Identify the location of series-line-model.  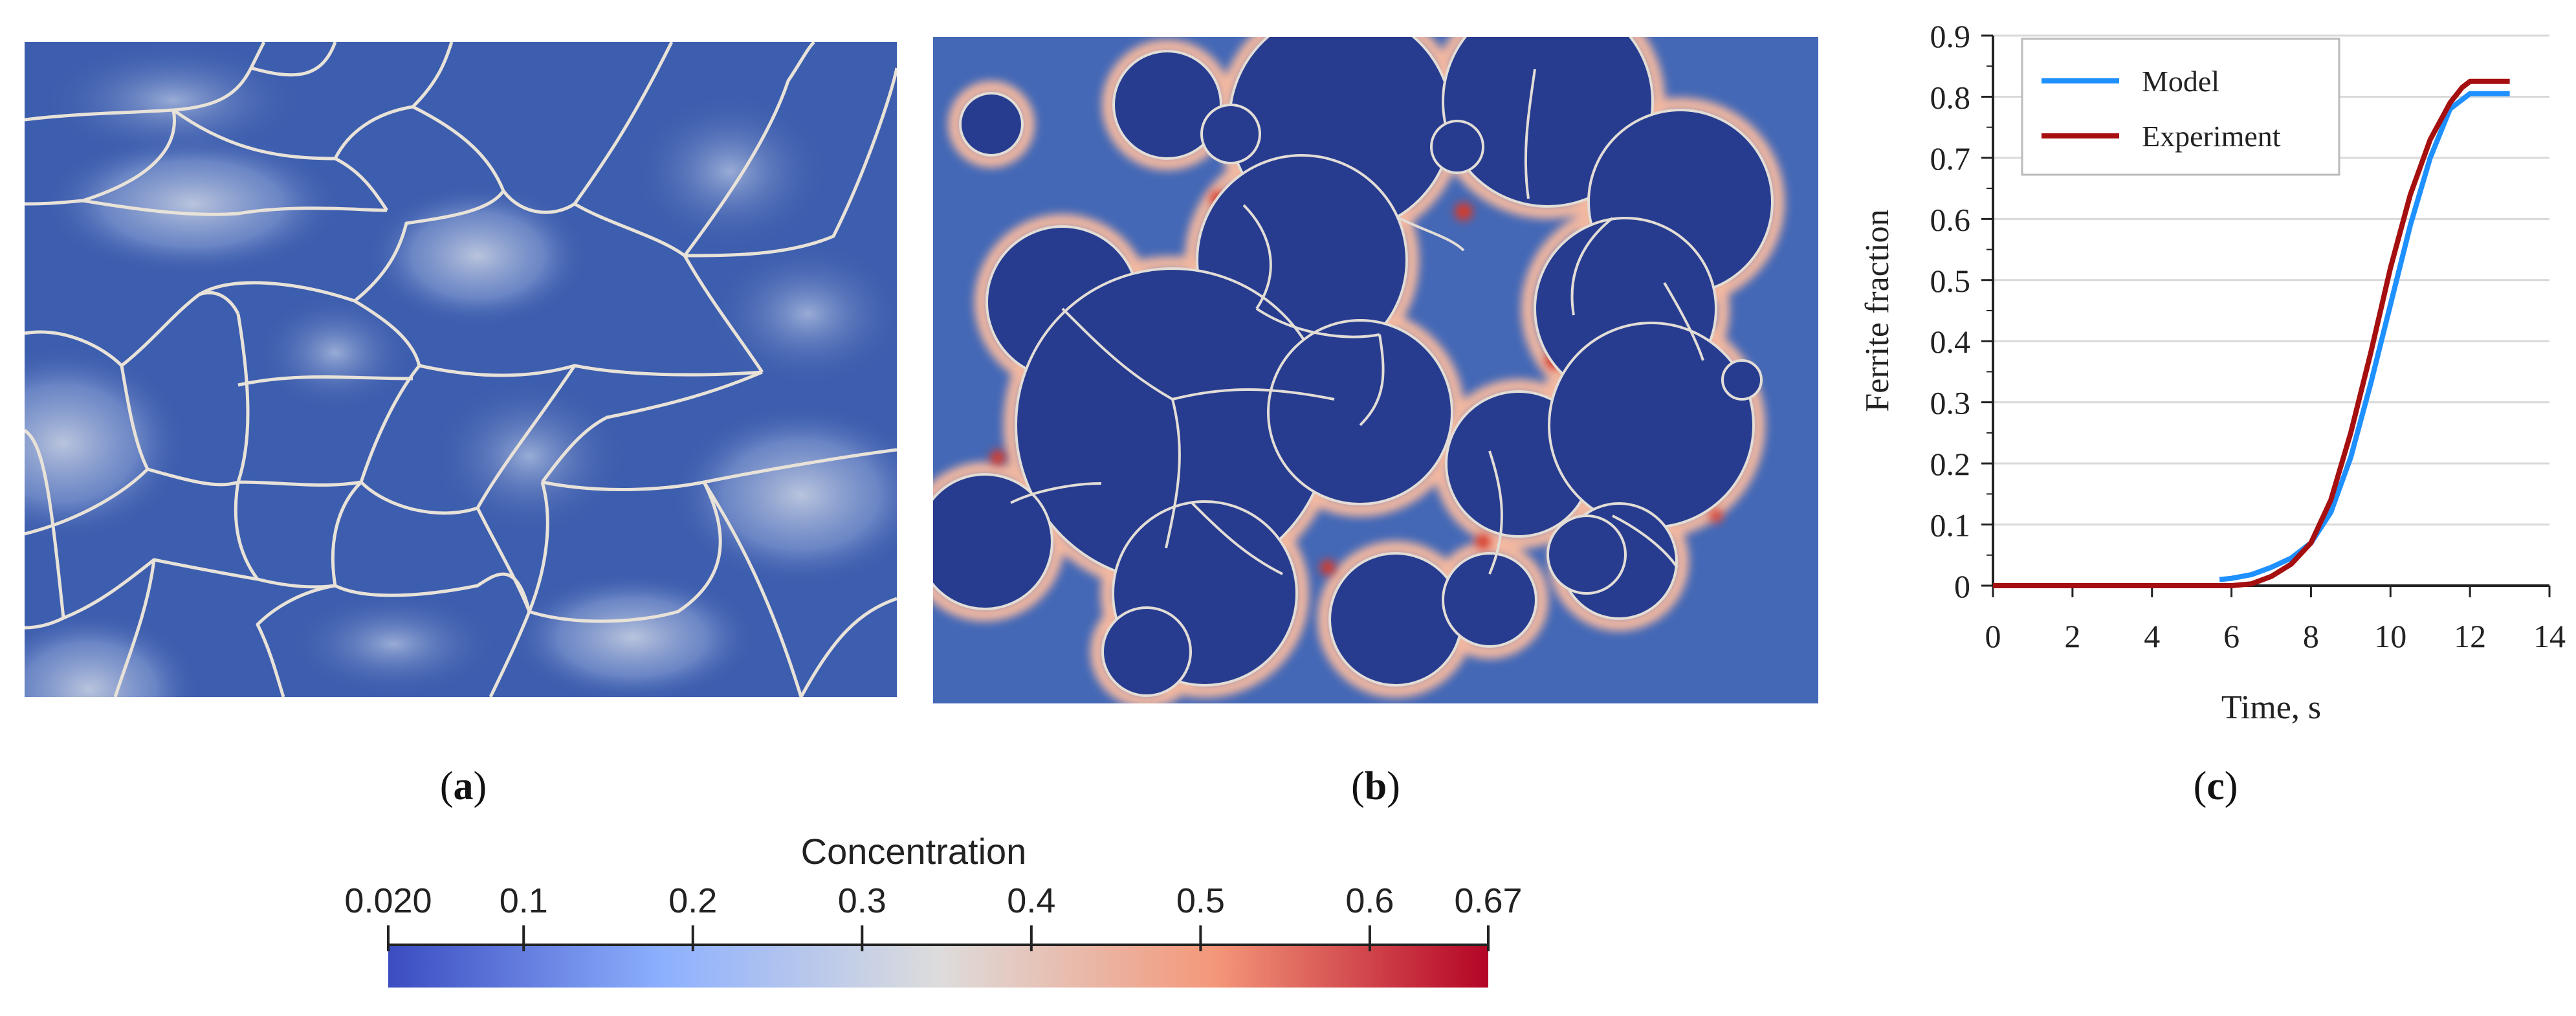
(2364, 336).